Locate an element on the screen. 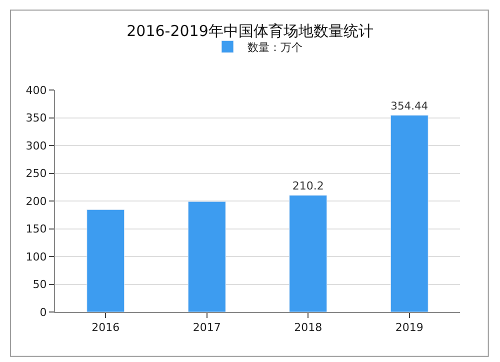 The image size is (500, 362). data-label: 354.44 is located at coordinates (409, 105).